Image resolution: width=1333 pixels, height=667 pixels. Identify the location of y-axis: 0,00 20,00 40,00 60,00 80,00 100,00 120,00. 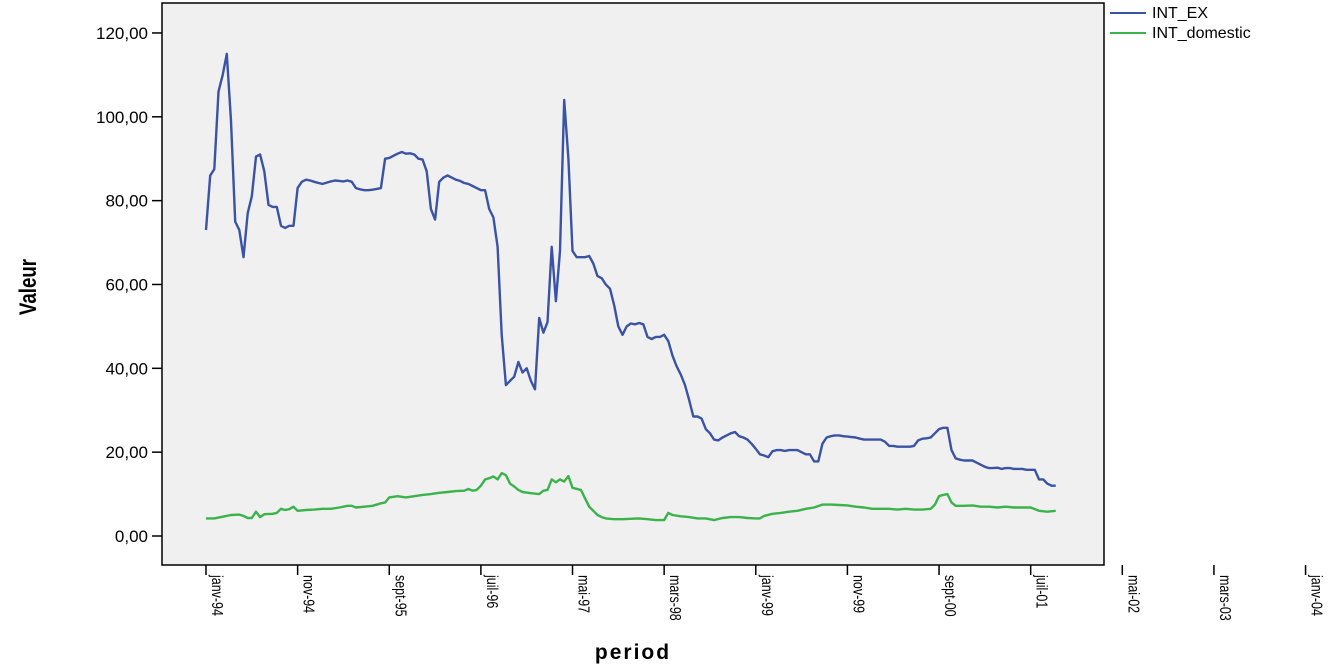
(129, 285).